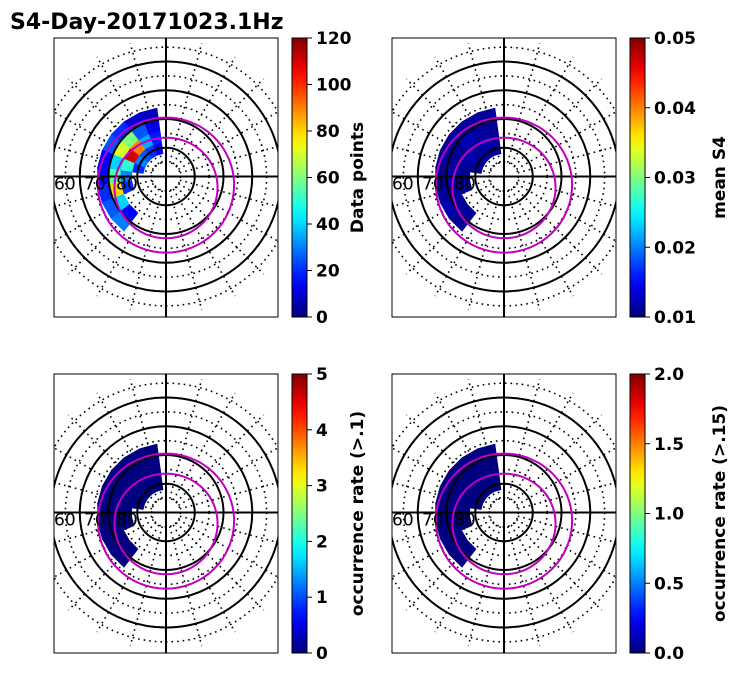  What do you see at coordinates (669, 515) in the screenshot?
I see `colorbar-tick-label: 1.0` at bounding box center [669, 515].